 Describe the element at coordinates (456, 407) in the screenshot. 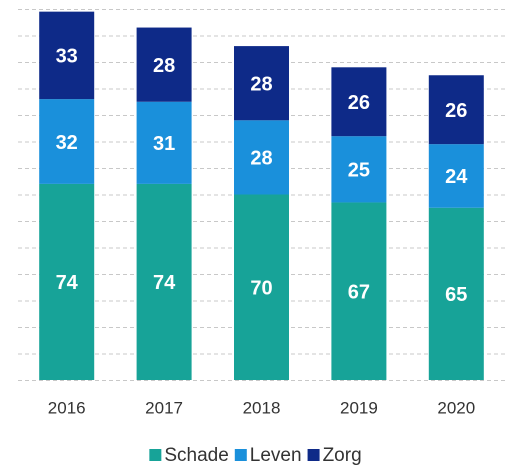

I see `x-tick-label: 2020` at that location.